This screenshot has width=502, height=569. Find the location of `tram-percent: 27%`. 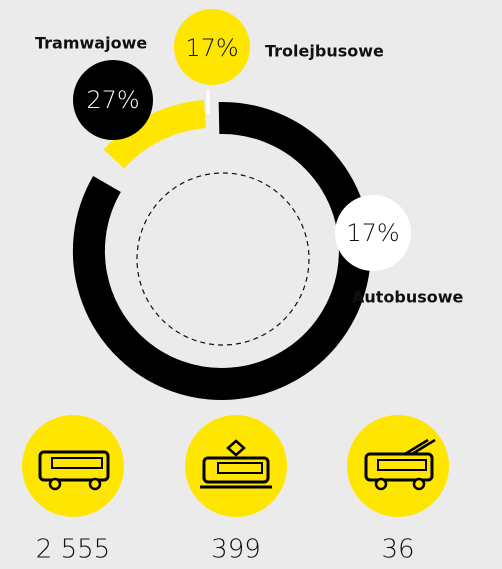

tram-percent: 27% is located at coordinates (112, 100).